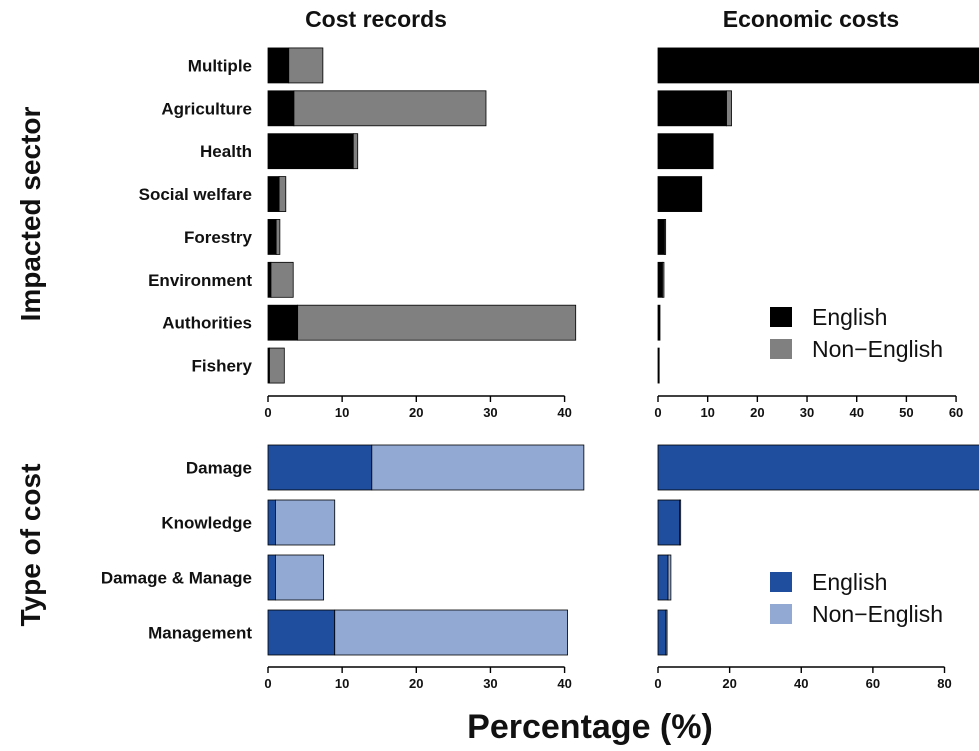 Image resolution: width=979 pixels, height=751 pixels. What do you see at coordinates (355, 151) in the screenshot?
I see `bar-health-non-english` at bounding box center [355, 151].